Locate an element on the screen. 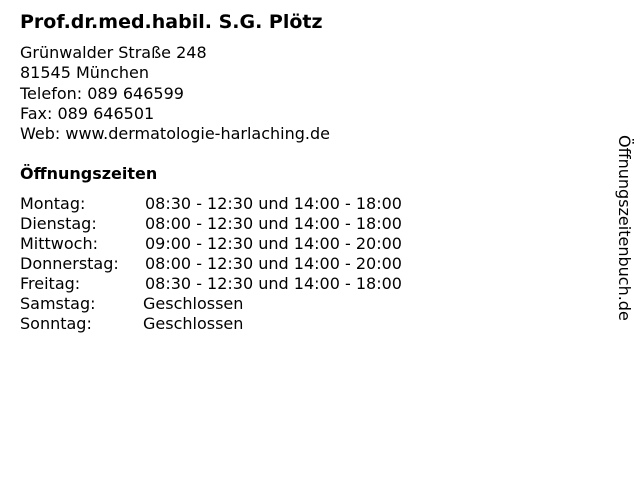  hours-row: Montag: 08:30 - 12:30 und 14:00 - 18:00 is located at coordinates (211, 204).